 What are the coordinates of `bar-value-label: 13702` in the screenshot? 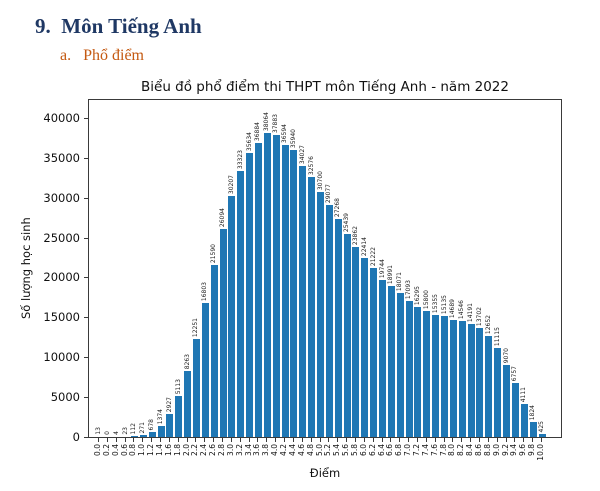 It's located at (479, 316).